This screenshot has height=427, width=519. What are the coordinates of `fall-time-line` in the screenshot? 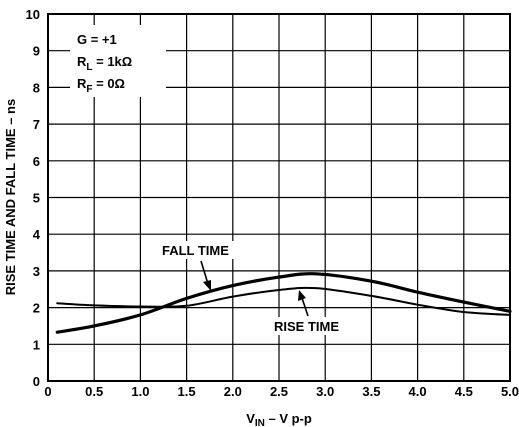 It's located at (283, 303).